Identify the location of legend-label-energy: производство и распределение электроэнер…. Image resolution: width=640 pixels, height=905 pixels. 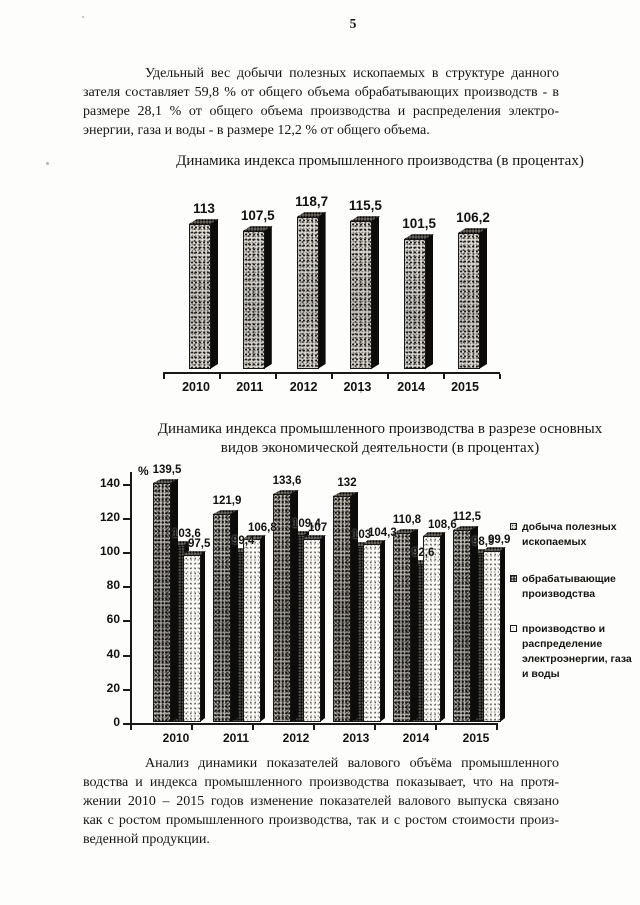
(577, 651).